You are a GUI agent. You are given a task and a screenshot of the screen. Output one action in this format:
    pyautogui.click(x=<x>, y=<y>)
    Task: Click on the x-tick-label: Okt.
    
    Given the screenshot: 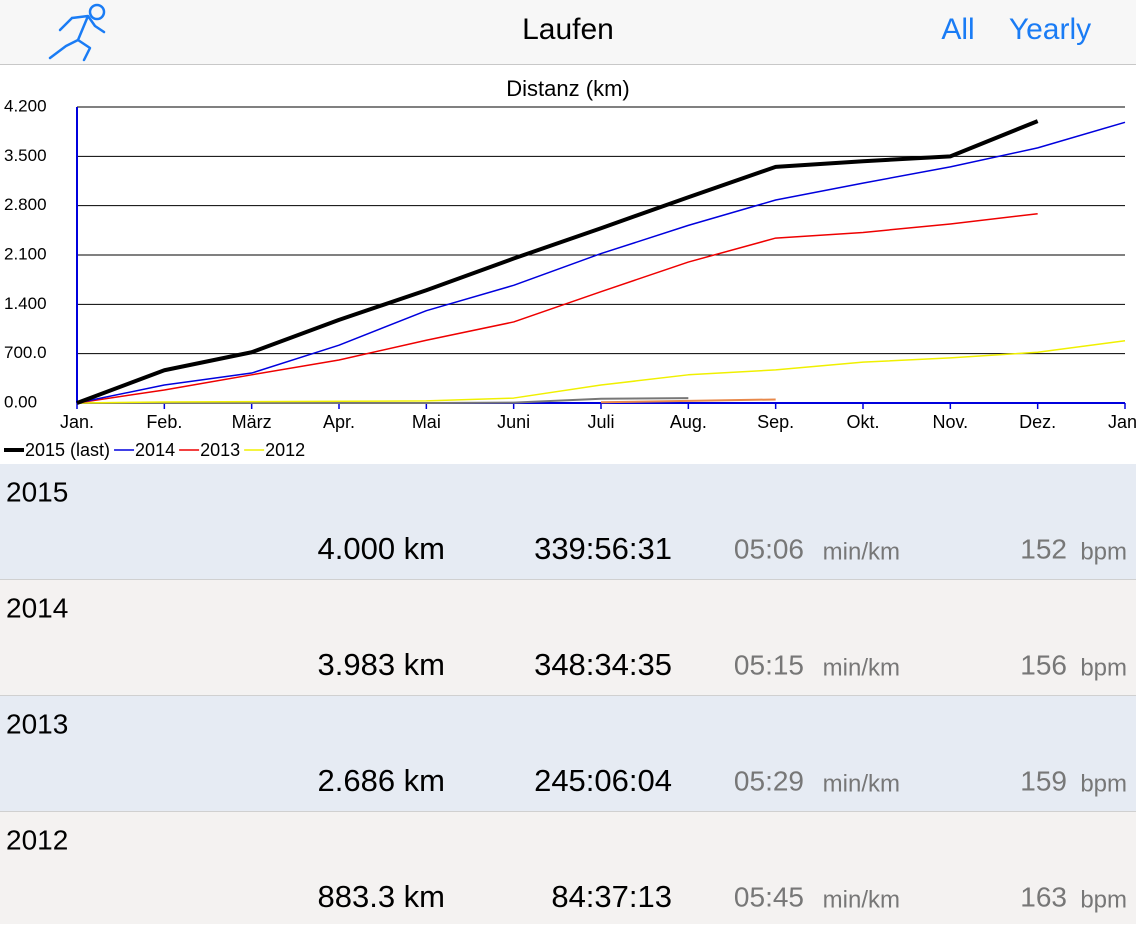 What is the action you would take?
    pyautogui.click(x=862, y=422)
    